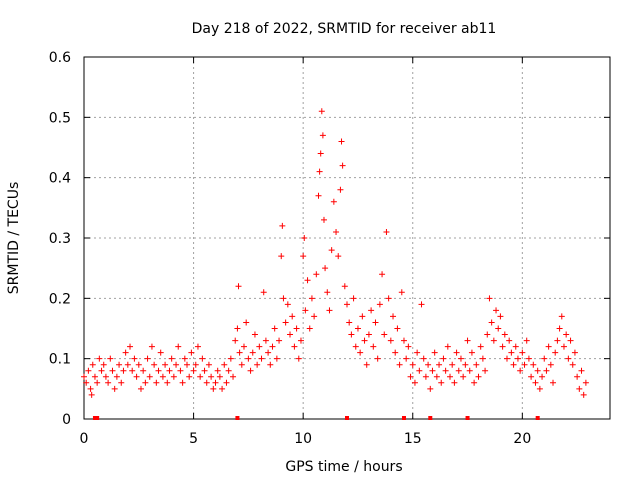 The image size is (640, 480). Describe the element at coordinates (343, 467) in the screenshot. I see `x-axis-title: GPS time / hours` at that location.